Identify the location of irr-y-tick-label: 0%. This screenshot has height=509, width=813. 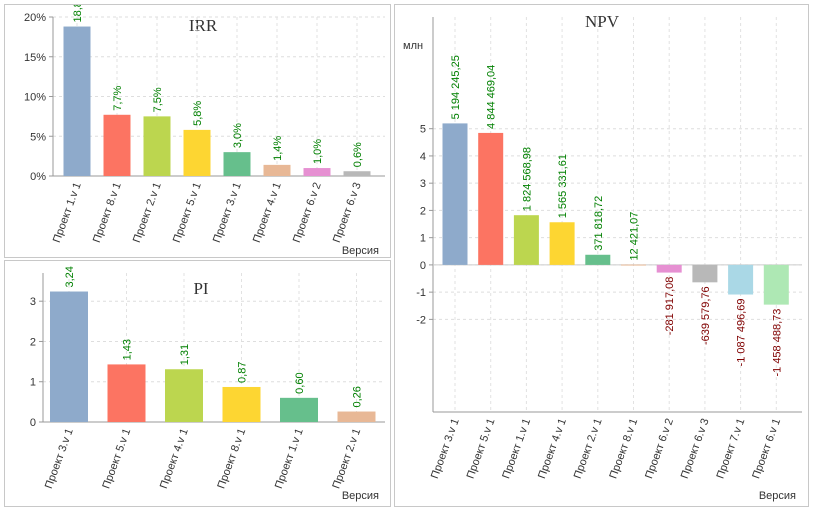
(38, 177).